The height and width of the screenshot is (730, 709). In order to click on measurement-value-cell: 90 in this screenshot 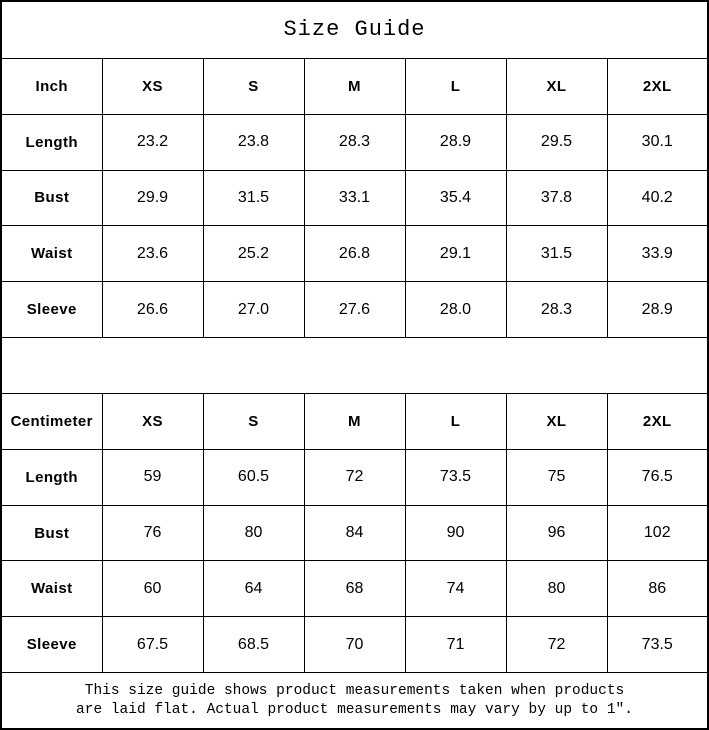, I will do `click(455, 533)`.